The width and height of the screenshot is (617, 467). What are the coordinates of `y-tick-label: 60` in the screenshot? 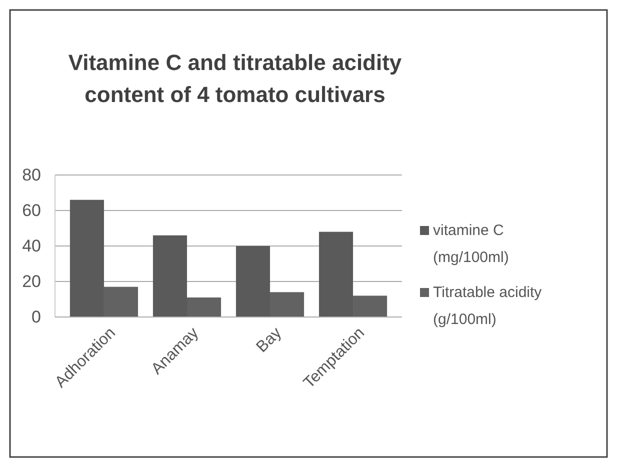 It's located at (31, 210).